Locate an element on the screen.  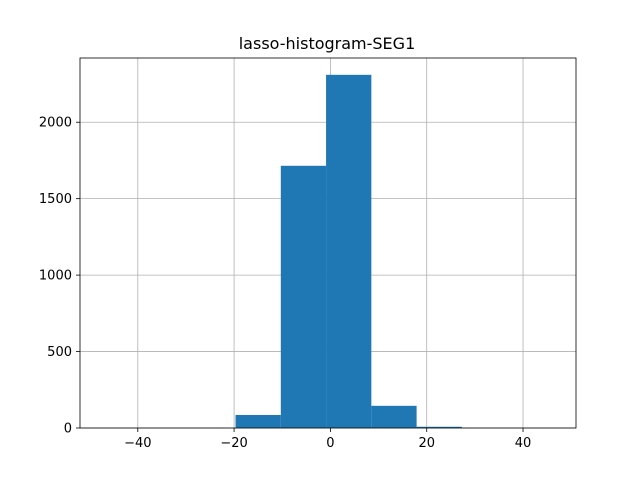
y-tick-label-4: 2000 is located at coordinates (55, 123).